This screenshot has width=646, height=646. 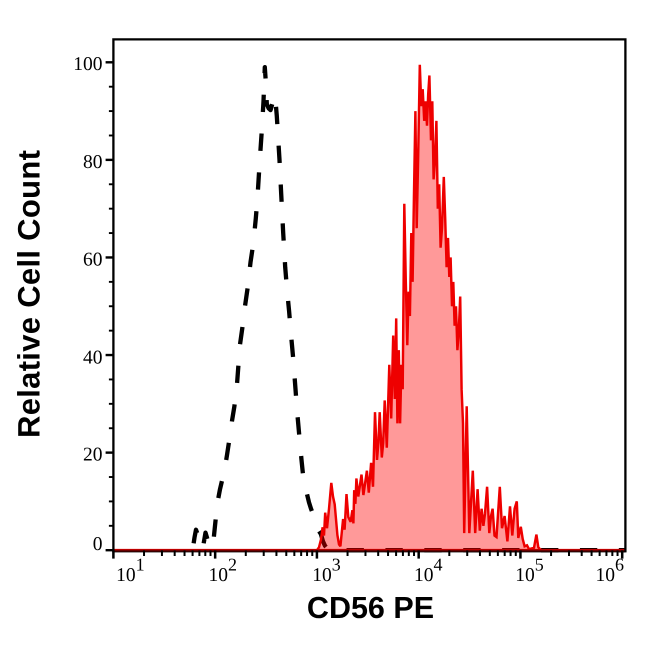 What do you see at coordinates (29, 294) in the screenshot?
I see `svg-text: Relative Cell Count` at bounding box center [29, 294].